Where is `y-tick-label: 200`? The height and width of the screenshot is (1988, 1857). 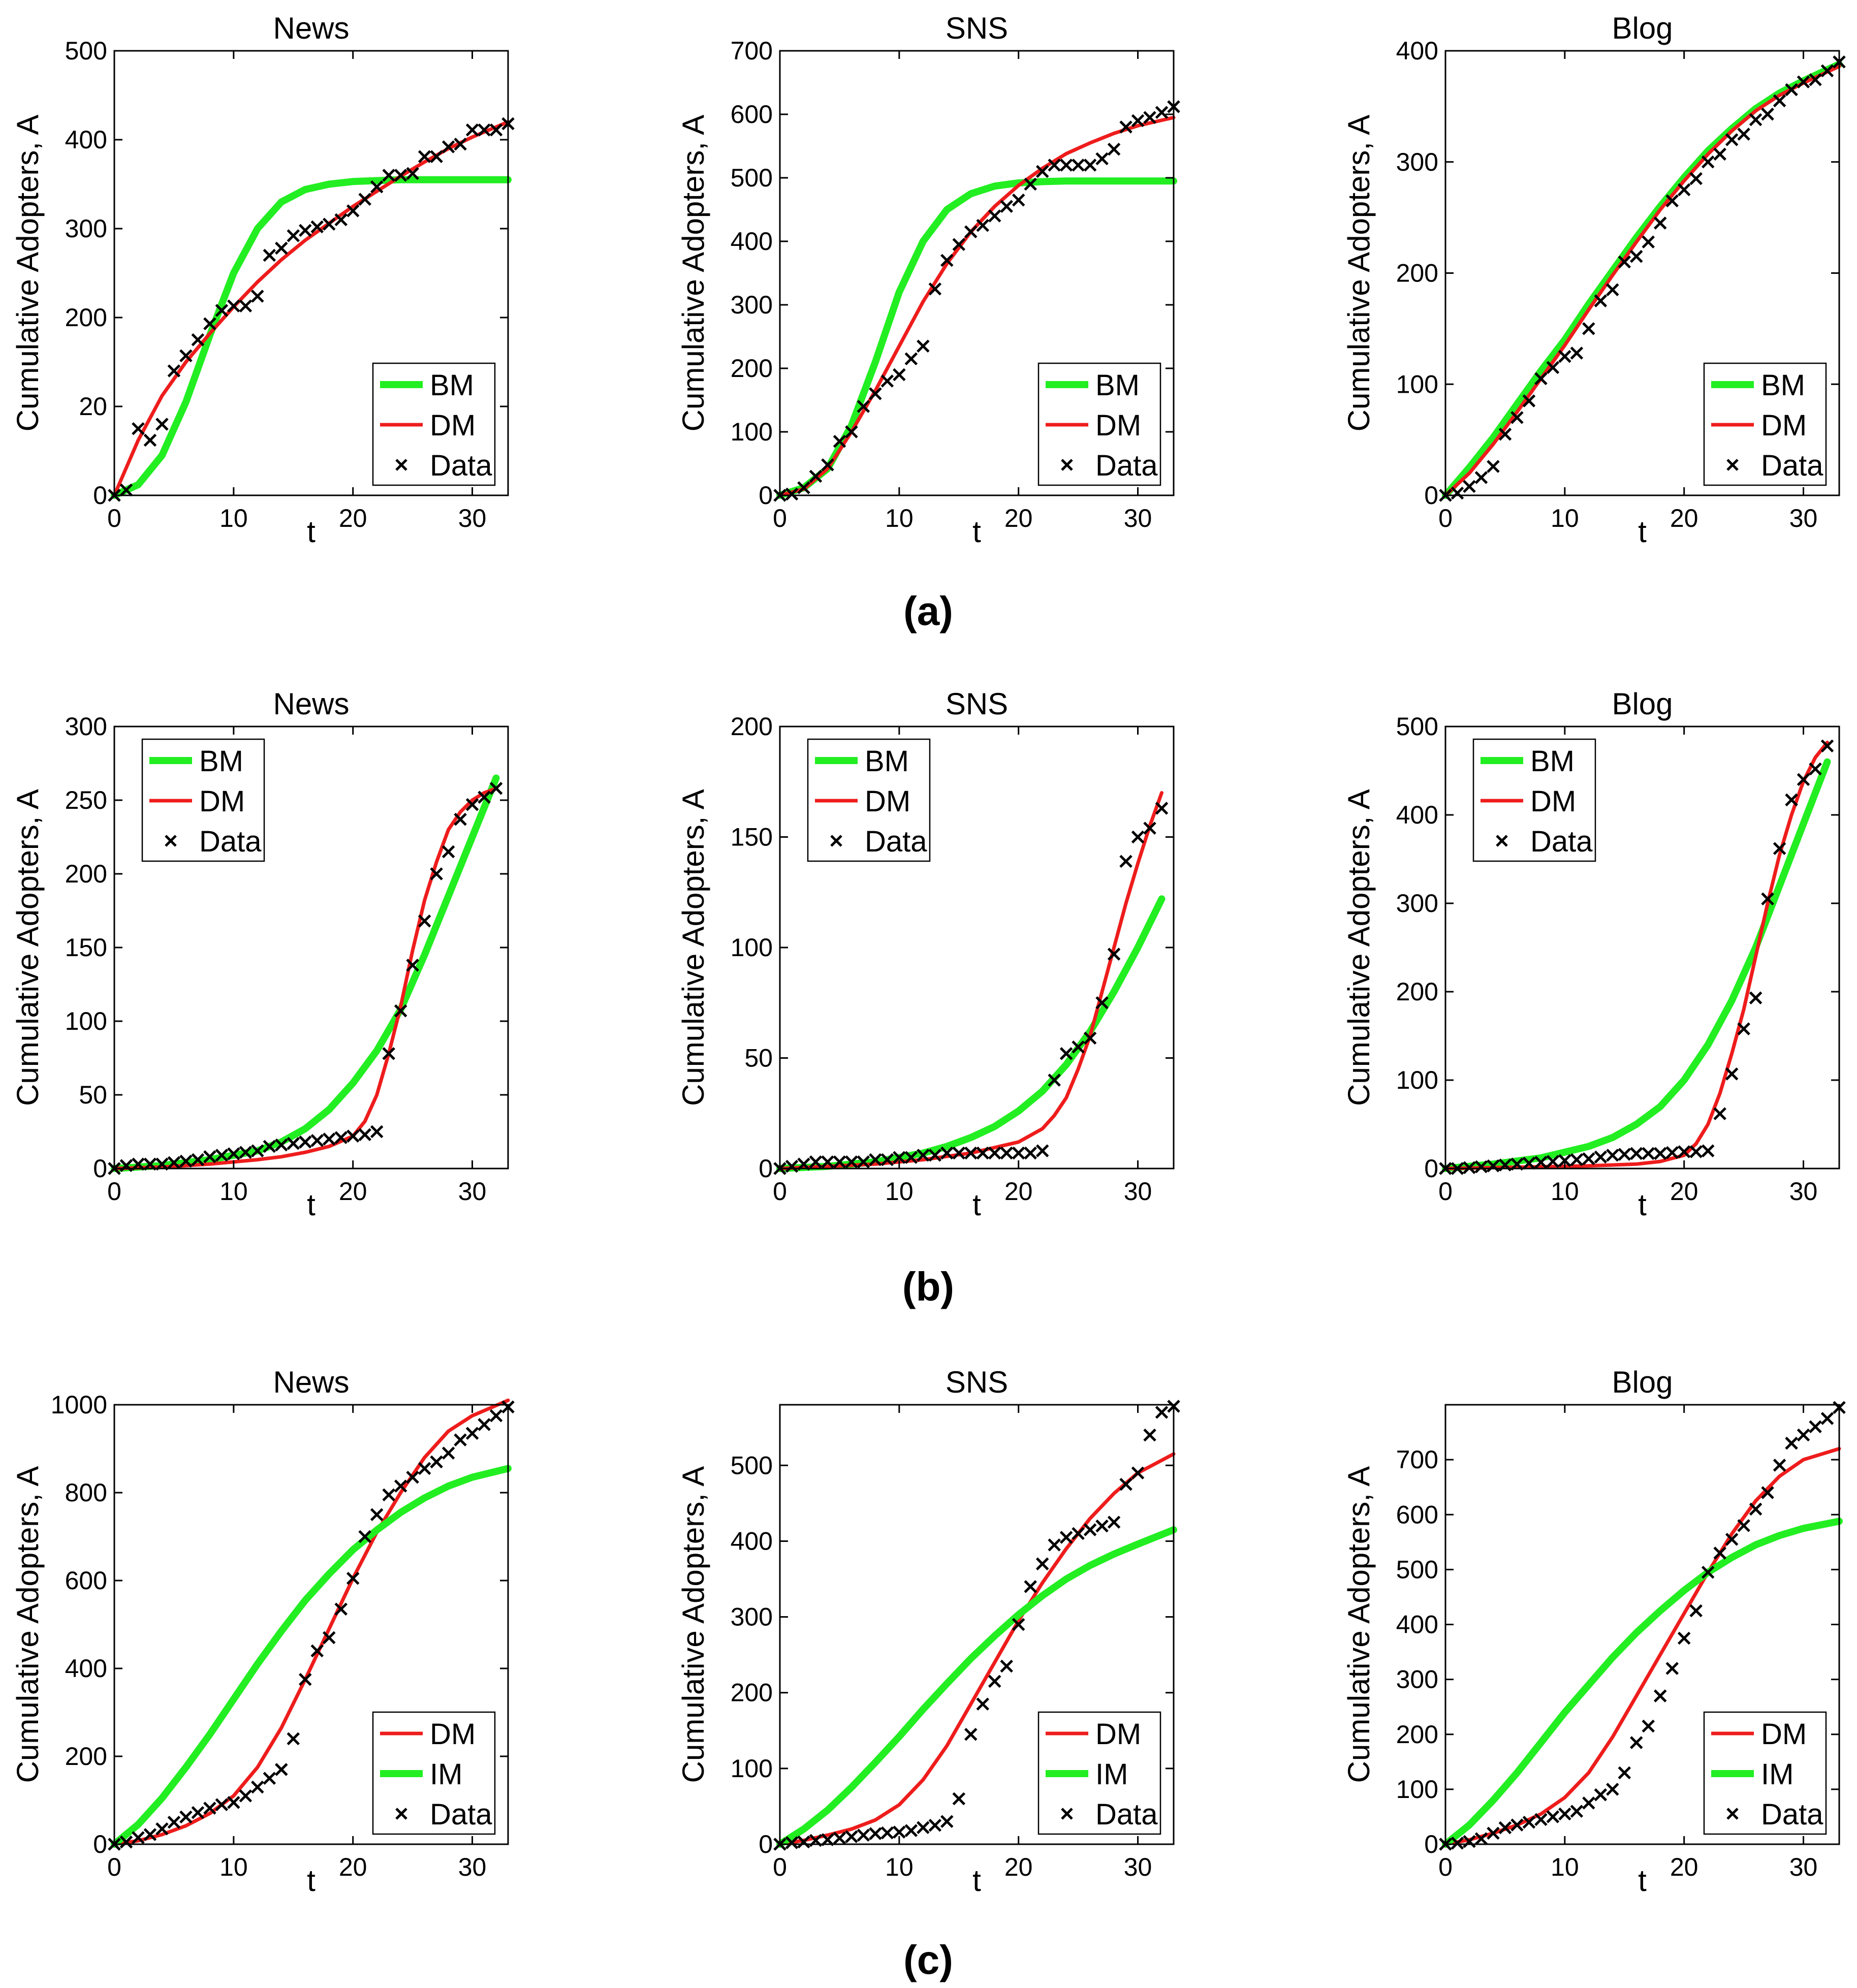 y-tick-label: 200 is located at coordinates (752, 726).